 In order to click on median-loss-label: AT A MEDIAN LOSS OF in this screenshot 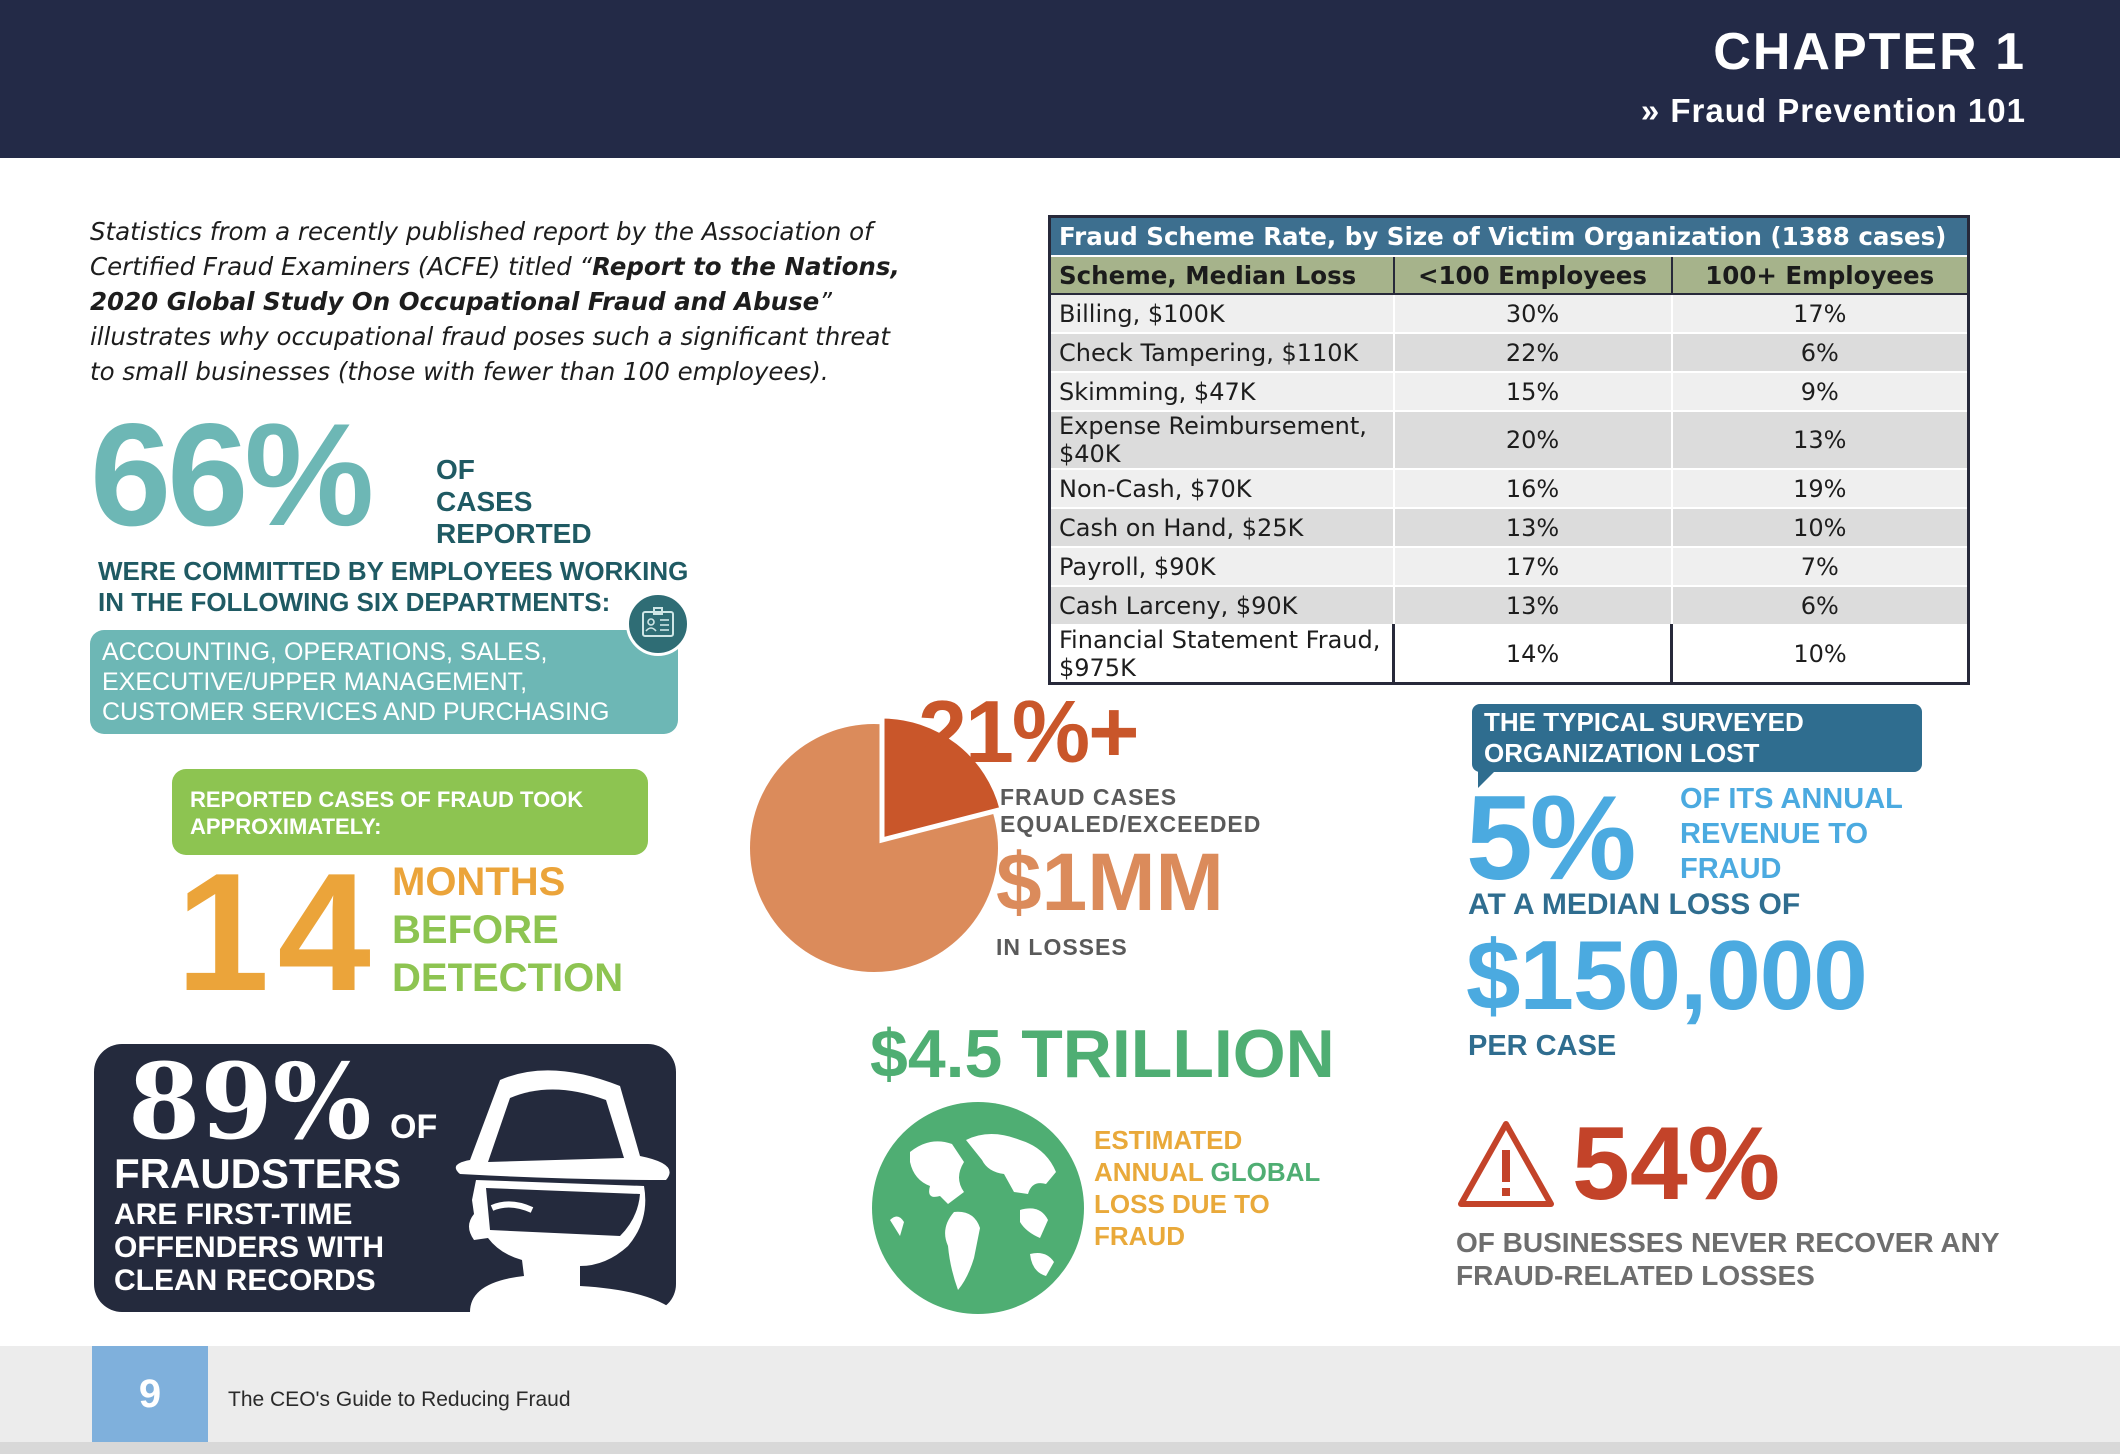, I will do `click(1634, 904)`.